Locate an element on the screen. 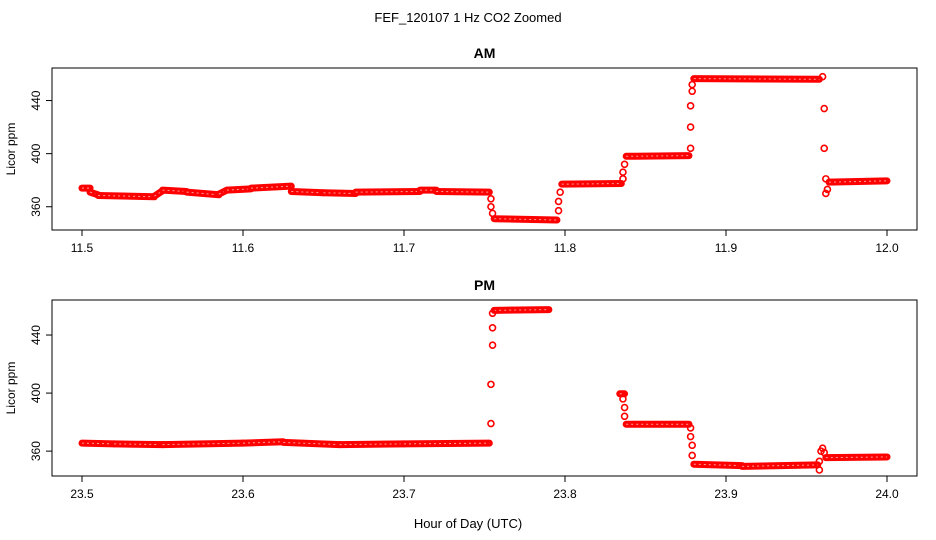 The height and width of the screenshot is (540, 936). x-tick-label: 24.0 is located at coordinates (887, 494).